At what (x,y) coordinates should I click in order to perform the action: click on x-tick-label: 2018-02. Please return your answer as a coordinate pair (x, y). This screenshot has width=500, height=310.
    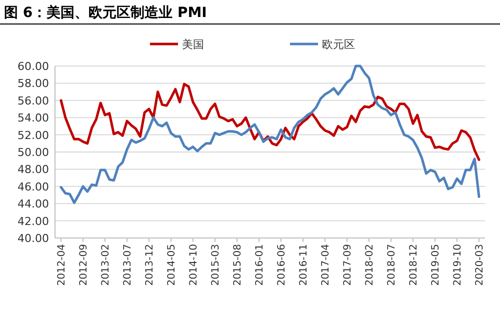
    Looking at the image, I should click on (370, 265).